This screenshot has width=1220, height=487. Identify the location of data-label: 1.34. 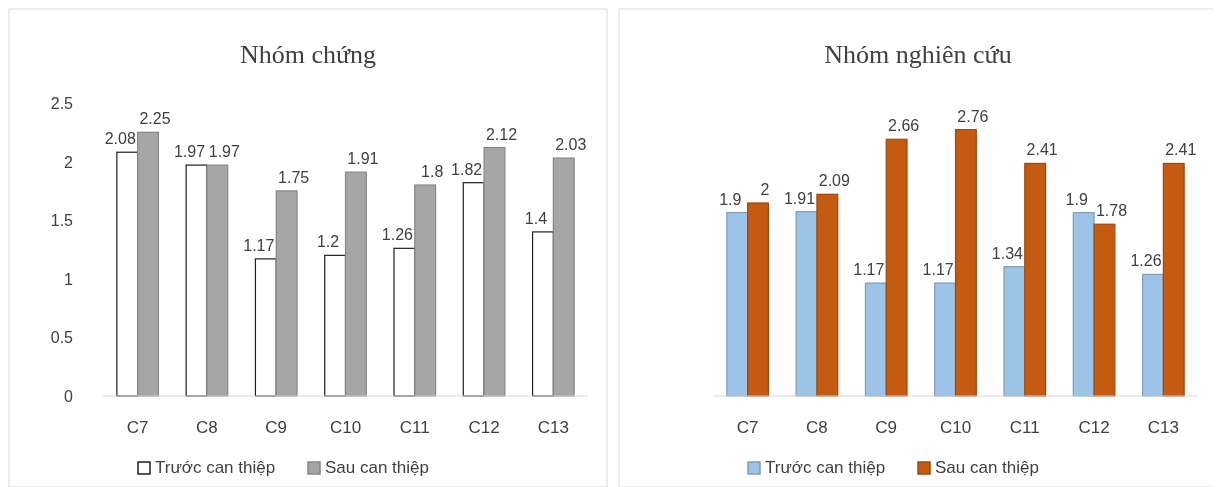
(1007, 253).